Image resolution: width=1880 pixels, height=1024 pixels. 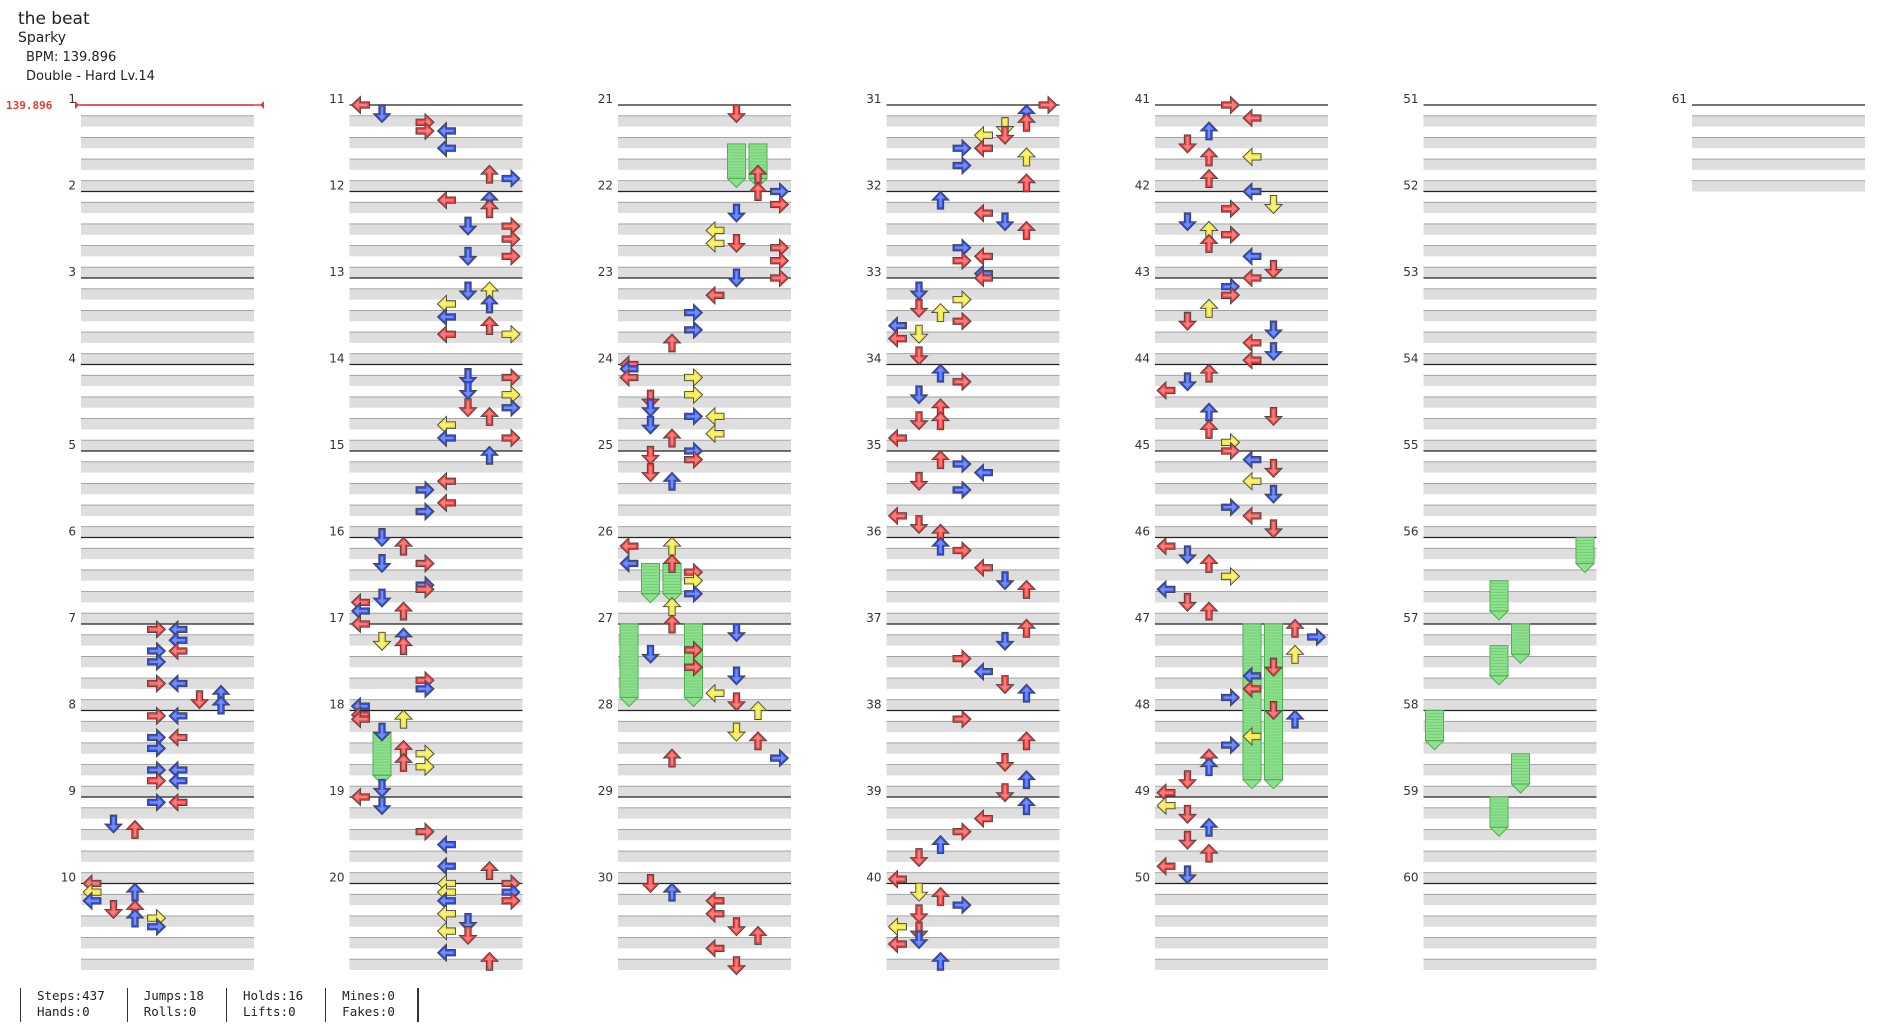 I want to click on measure-number: 57, so click(x=1410, y=618).